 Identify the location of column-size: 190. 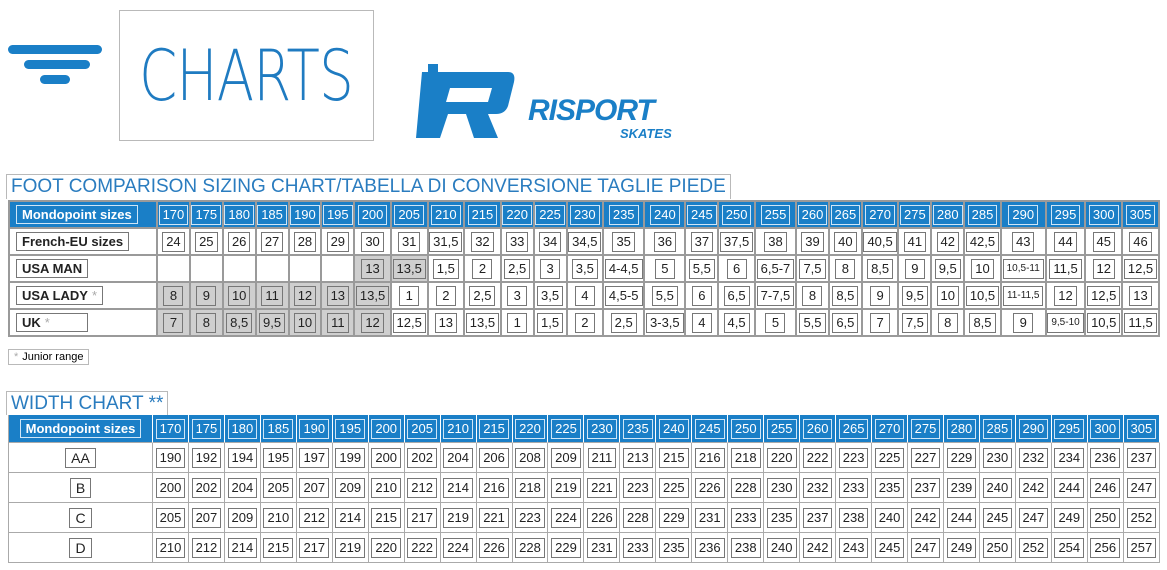
(314, 428).